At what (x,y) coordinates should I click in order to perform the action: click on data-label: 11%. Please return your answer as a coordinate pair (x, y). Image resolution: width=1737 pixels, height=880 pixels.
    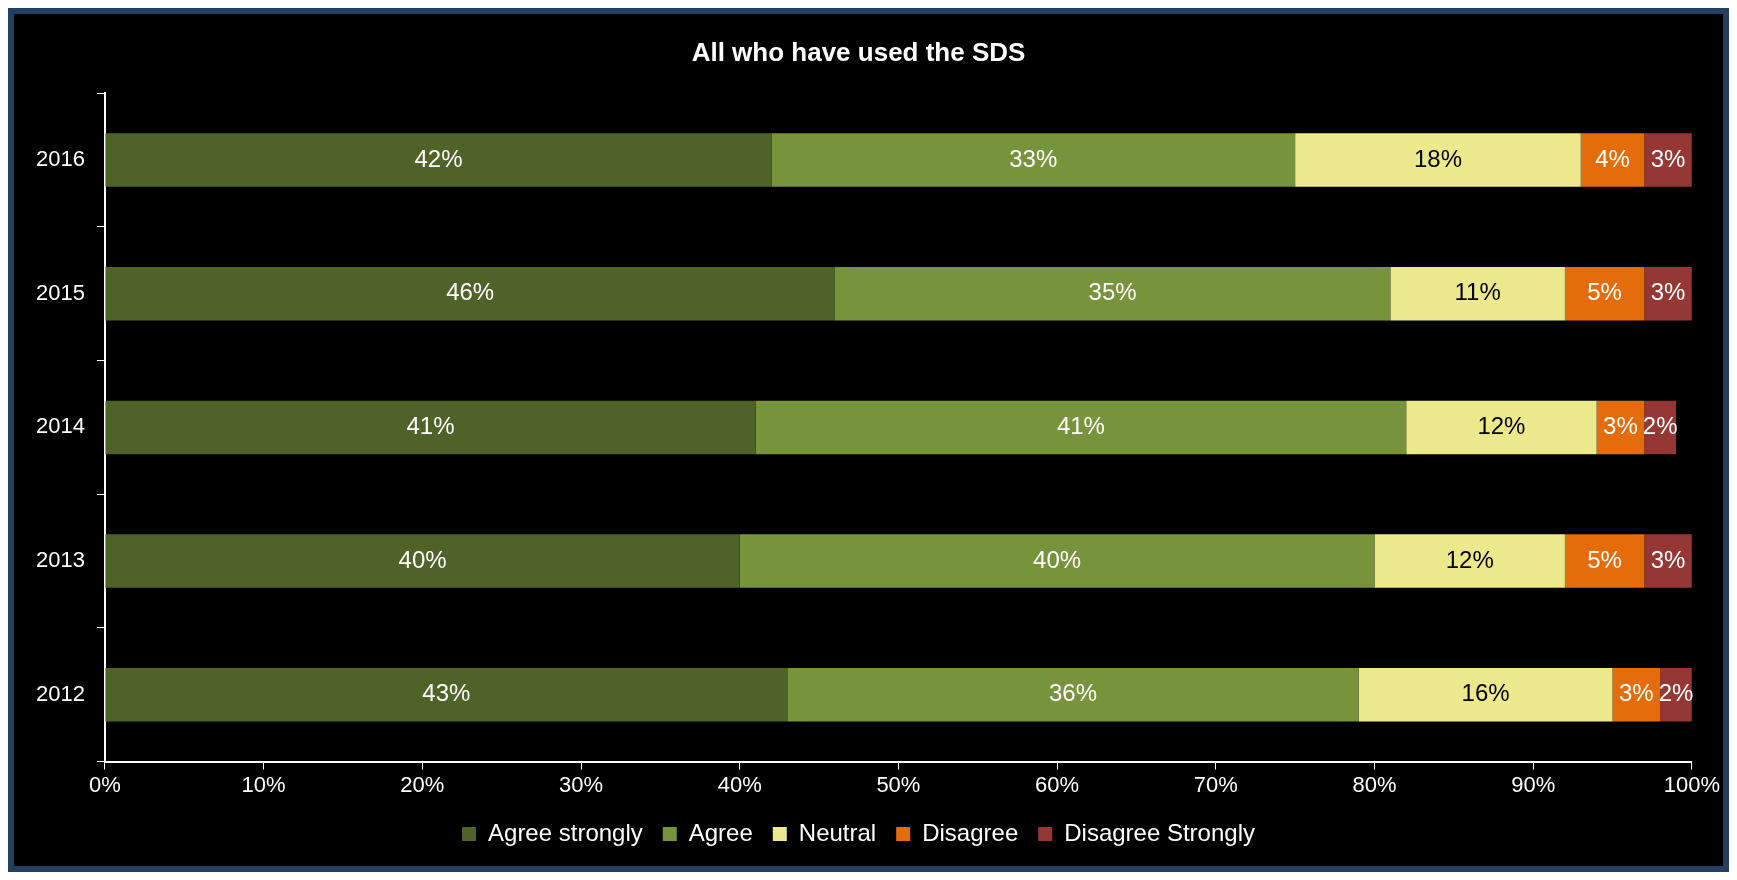
    Looking at the image, I should click on (1477, 292).